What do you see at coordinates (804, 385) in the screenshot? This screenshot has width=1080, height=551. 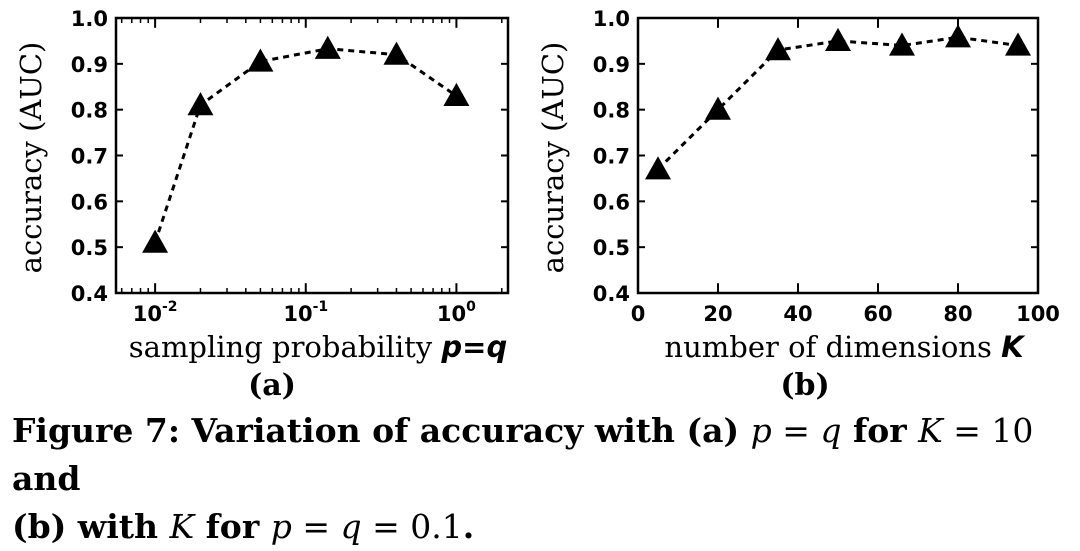 I see `panel-label: (b)` at bounding box center [804, 385].